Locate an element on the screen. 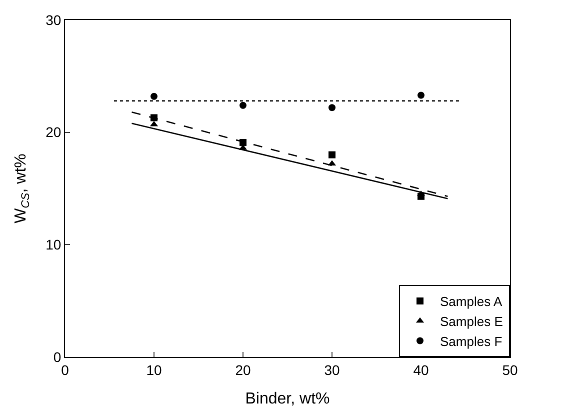 The image size is (570, 416). legend-label: Samples A is located at coordinates (471, 302).